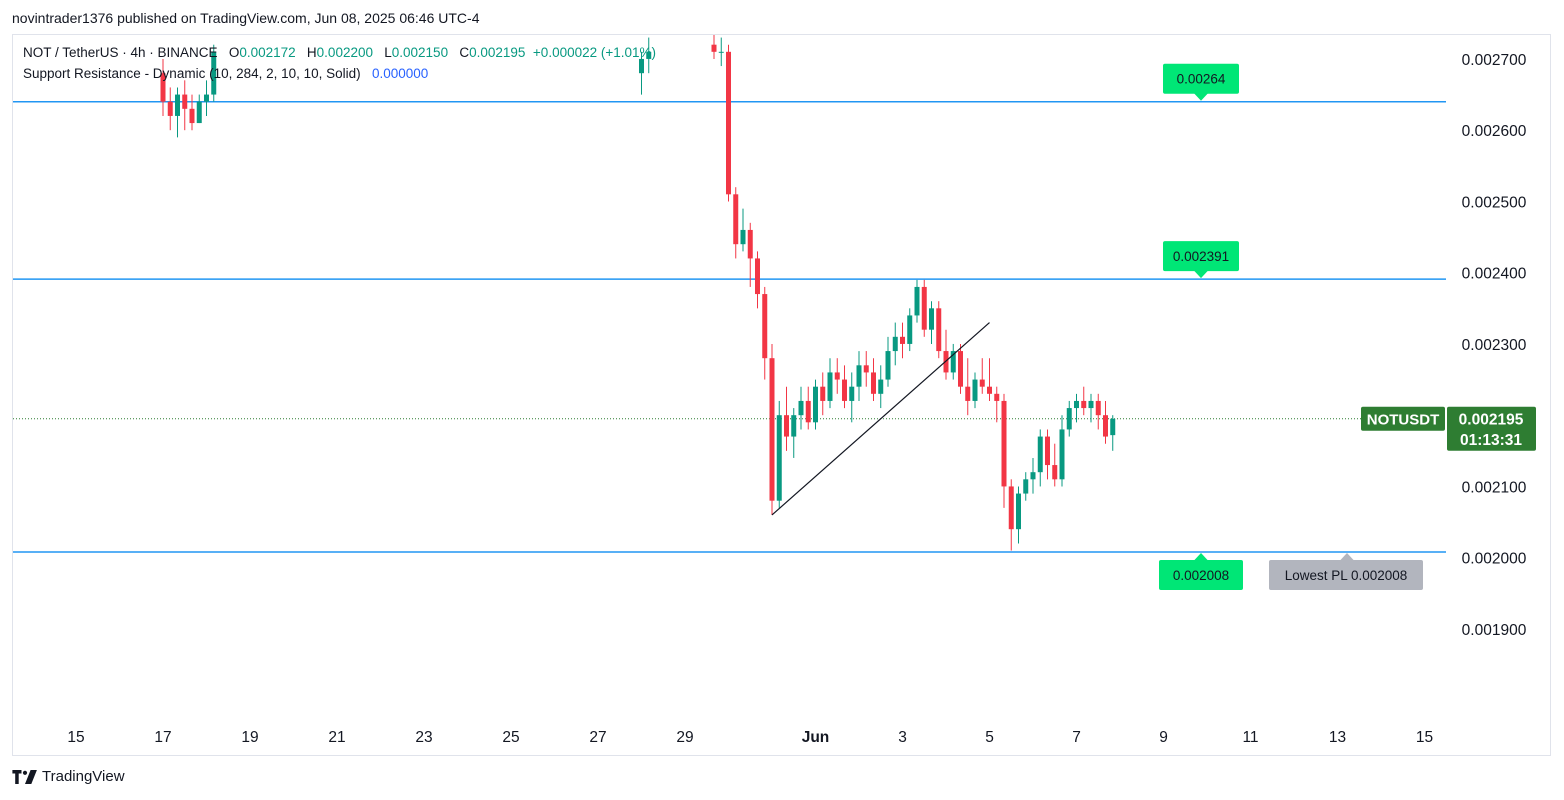  What do you see at coordinates (1347, 556) in the screenshot?
I see `lowest-pl-pointer` at bounding box center [1347, 556].